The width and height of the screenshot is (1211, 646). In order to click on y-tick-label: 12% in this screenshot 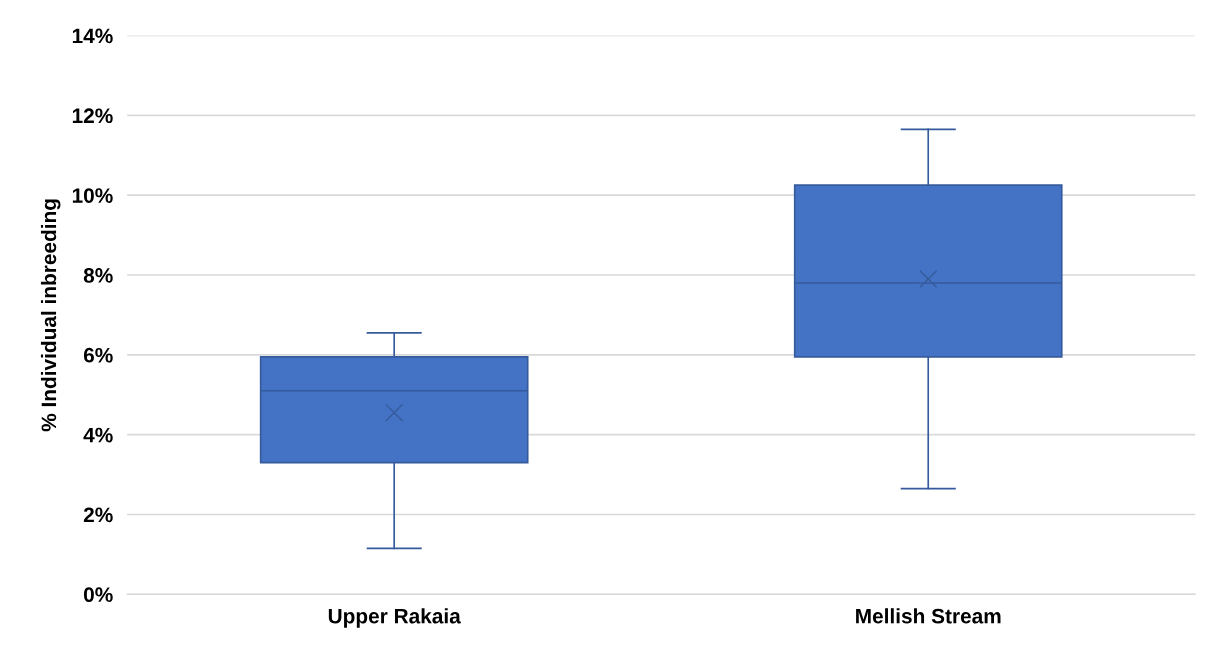, I will do `click(92, 116)`.